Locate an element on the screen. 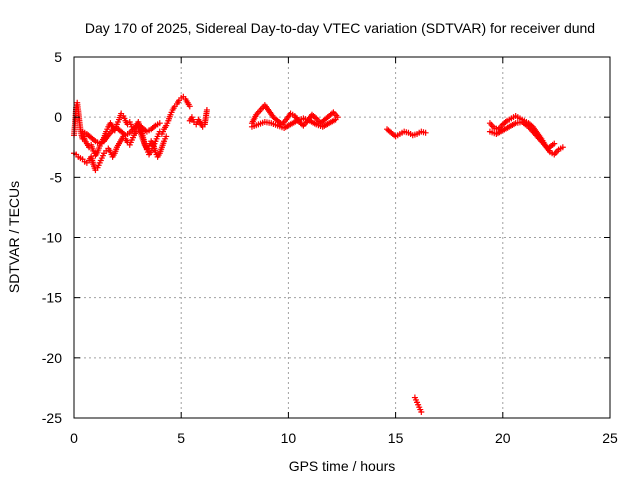 This screenshot has width=640, height=485. y-axis-label: SDTVAR / TECUs is located at coordinates (14, 237).